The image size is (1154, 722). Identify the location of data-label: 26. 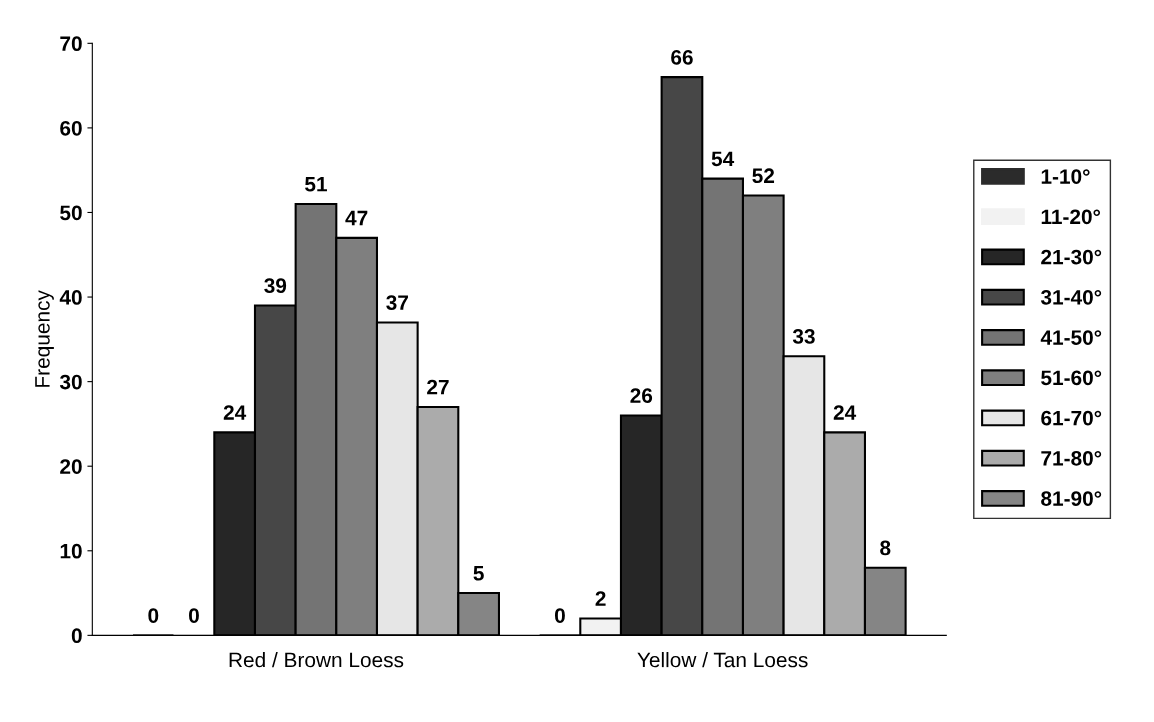
(641, 396).